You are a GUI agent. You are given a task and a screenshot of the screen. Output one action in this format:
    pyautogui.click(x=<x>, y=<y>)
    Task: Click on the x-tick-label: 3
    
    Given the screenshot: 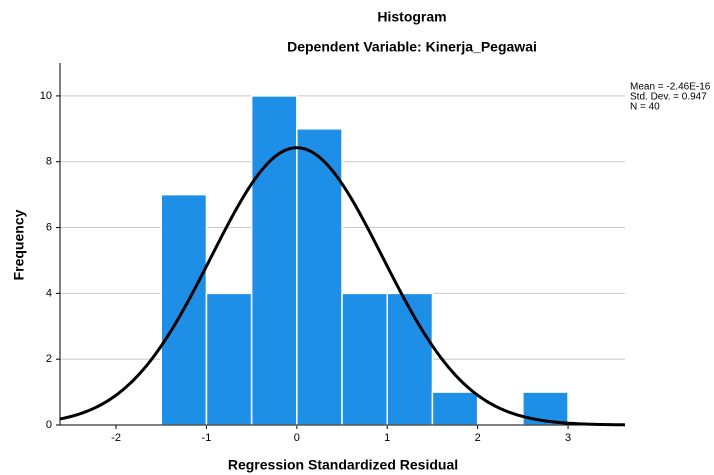 What is the action you would take?
    pyautogui.click(x=568, y=438)
    